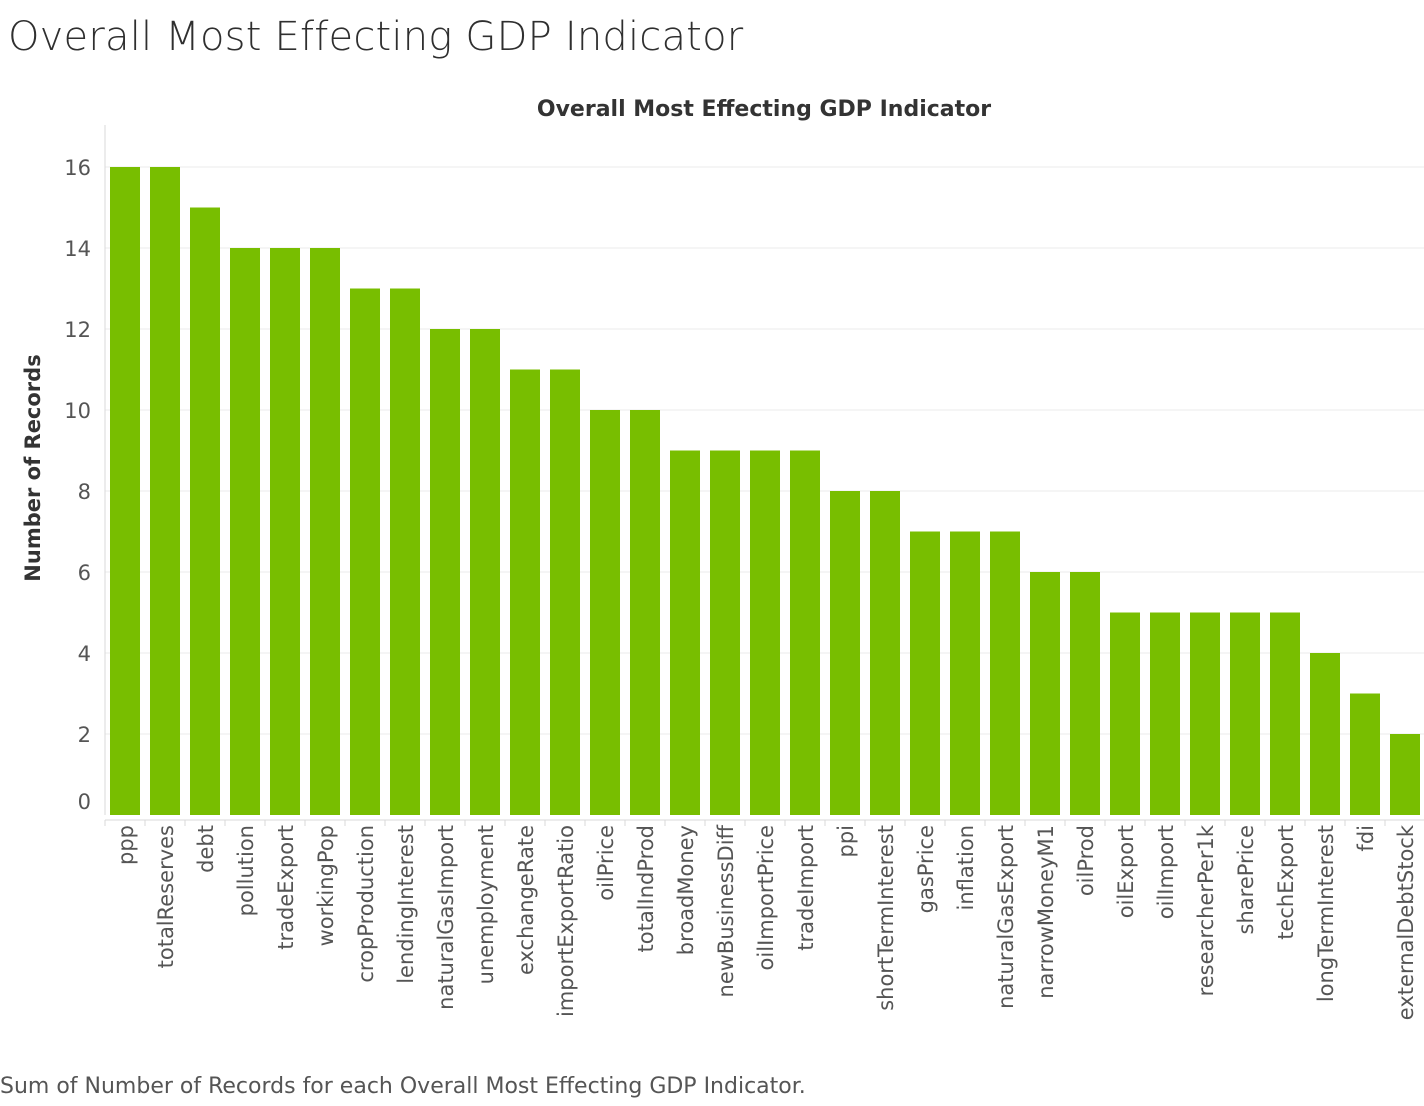 This screenshot has width=1424, height=1106. I want to click on chart-title: Overall Most Effecting GDP Indicator, so click(764, 109).